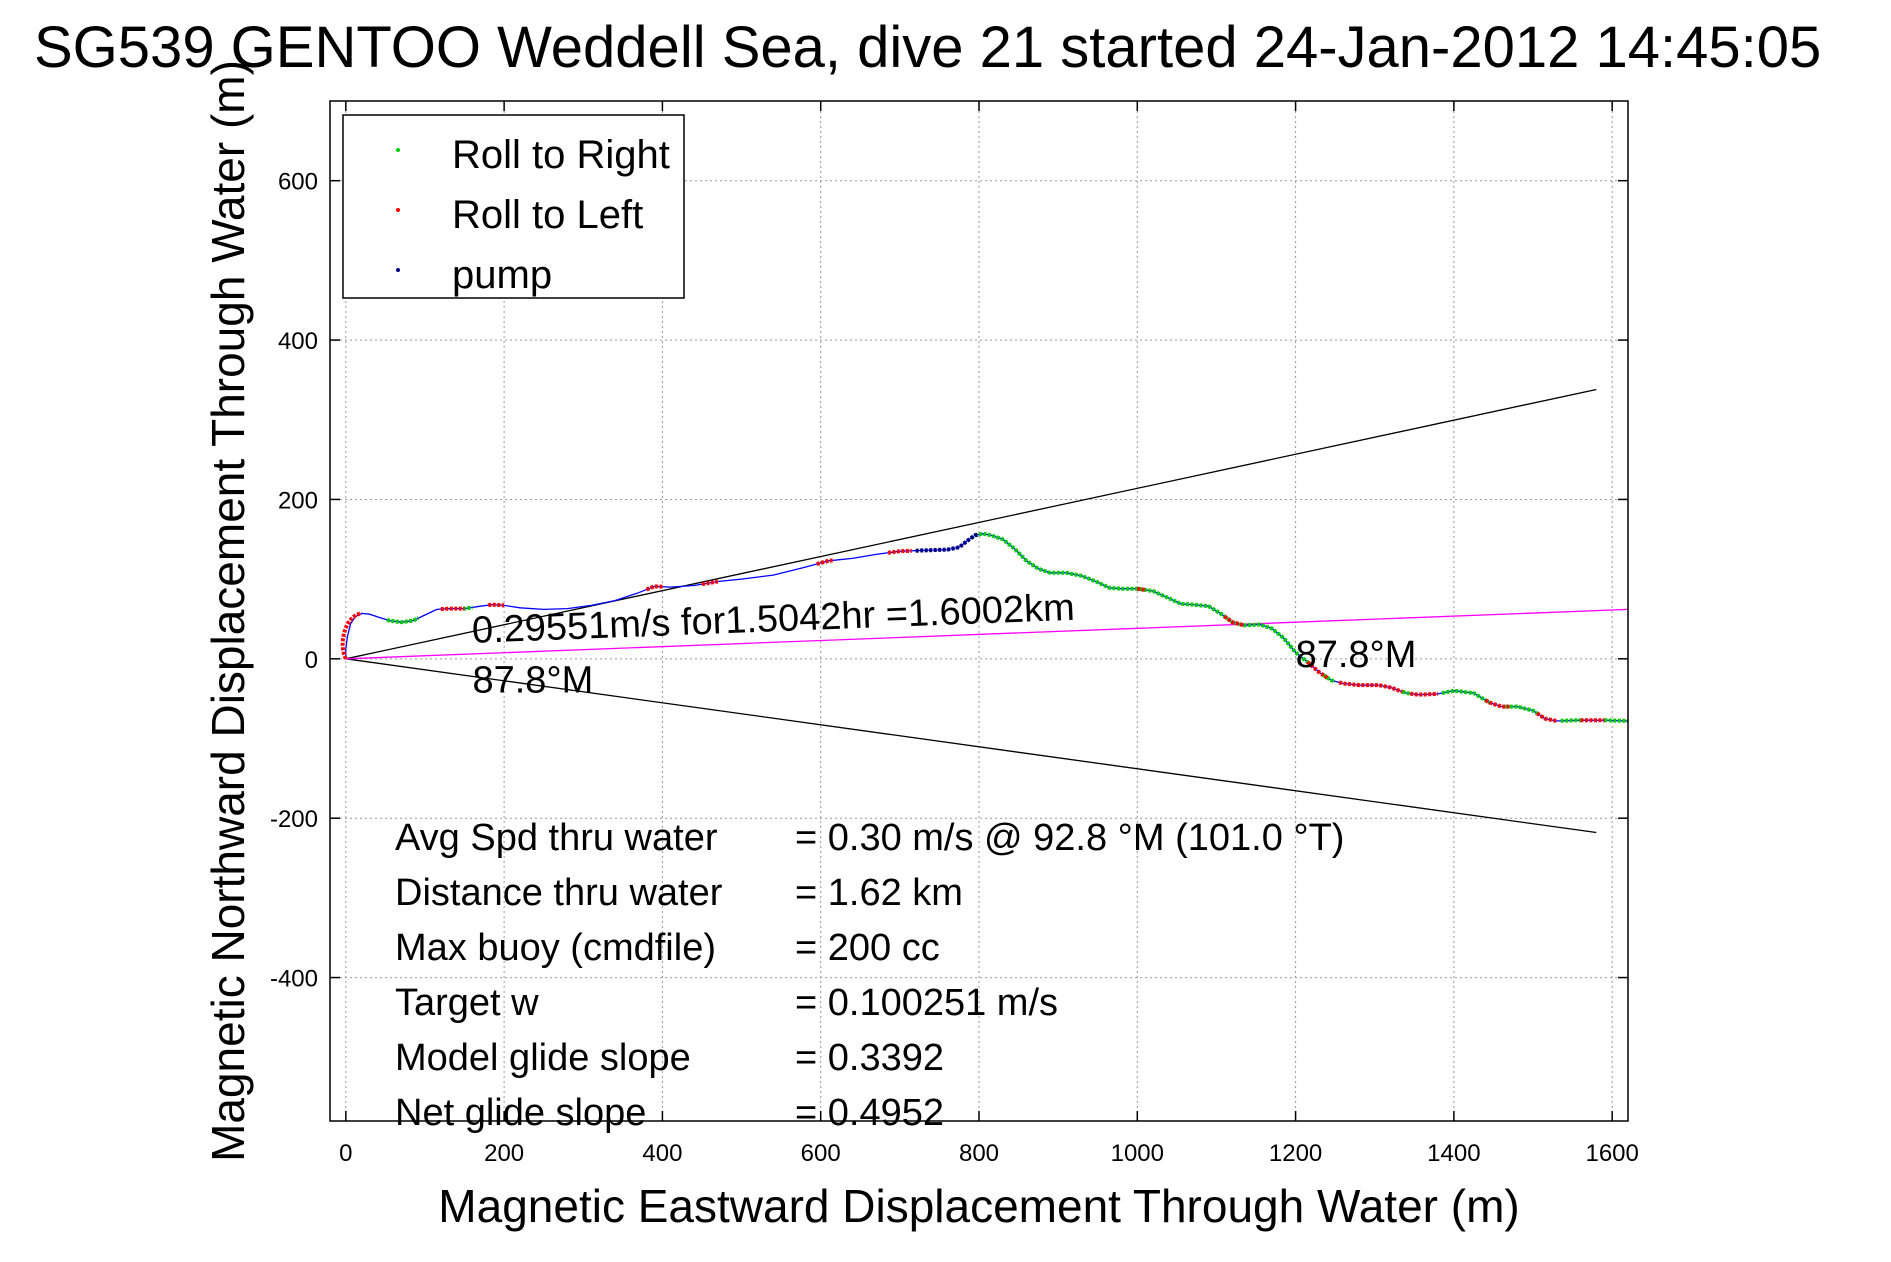 This screenshot has height=1262, width=1891. I want to click on legend: Roll to Right Roll to Left pump, so click(513, 206).